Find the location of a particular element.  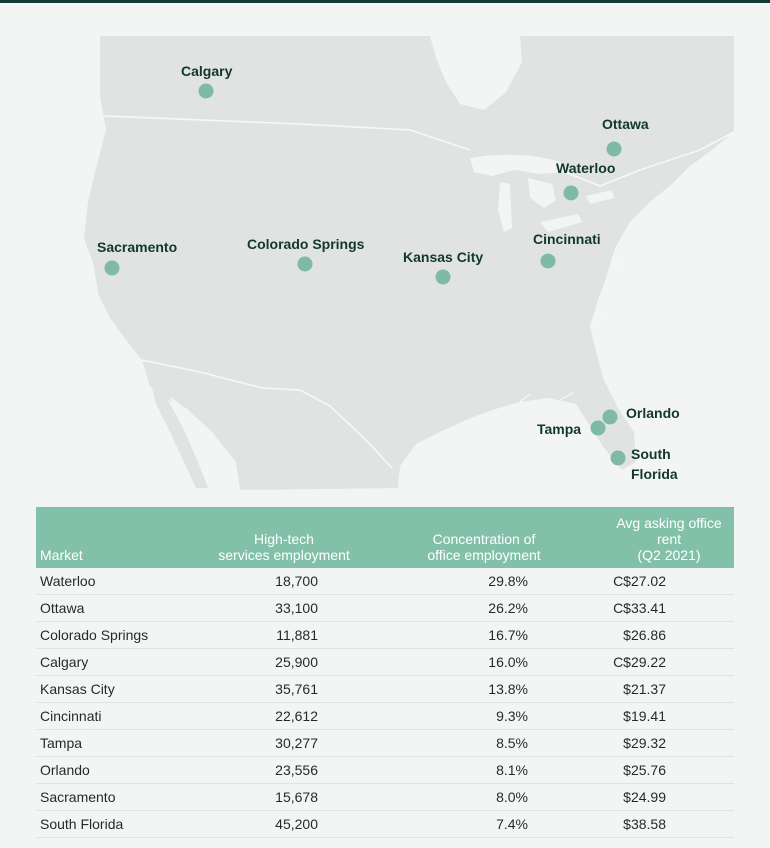

header-market: Market is located at coordinates (120, 537).